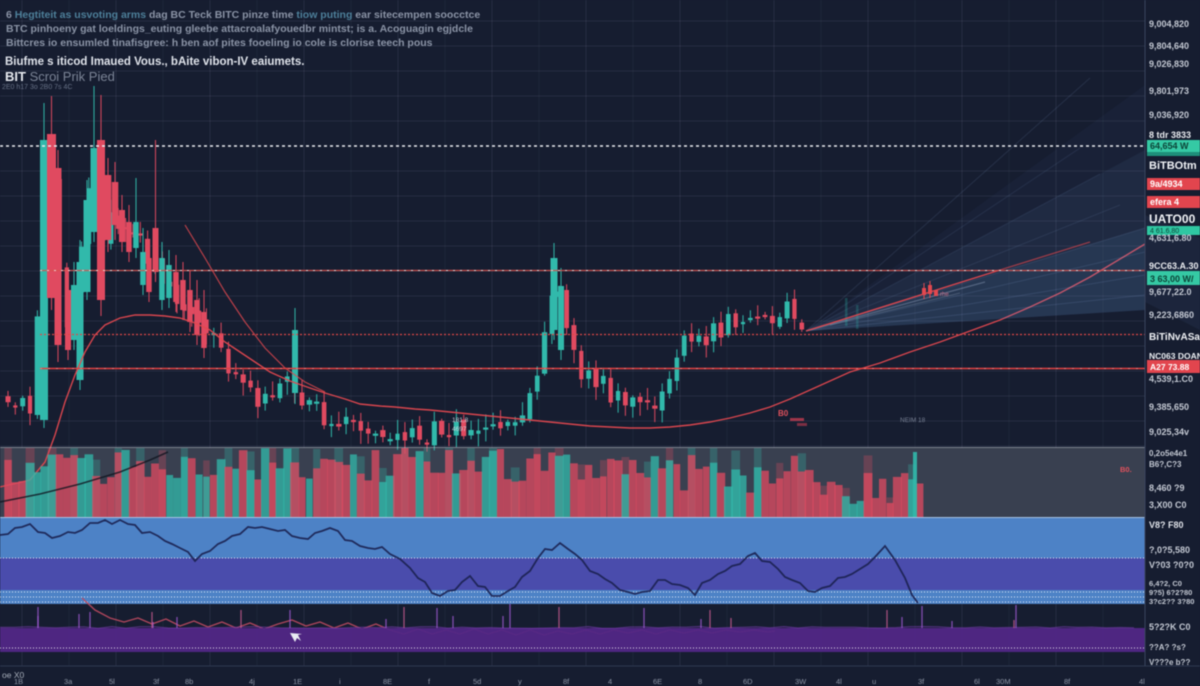 The width and height of the screenshot is (1200, 686). Describe the element at coordinates (60, 76) in the screenshot. I see `svg-text: BIT Scroi Prik Pied` at that location.